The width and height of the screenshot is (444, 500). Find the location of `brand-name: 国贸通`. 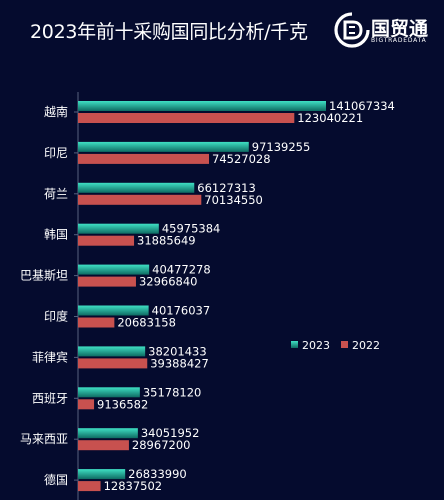

brand-name: 国贸通 is located at coordinates (400, 29).